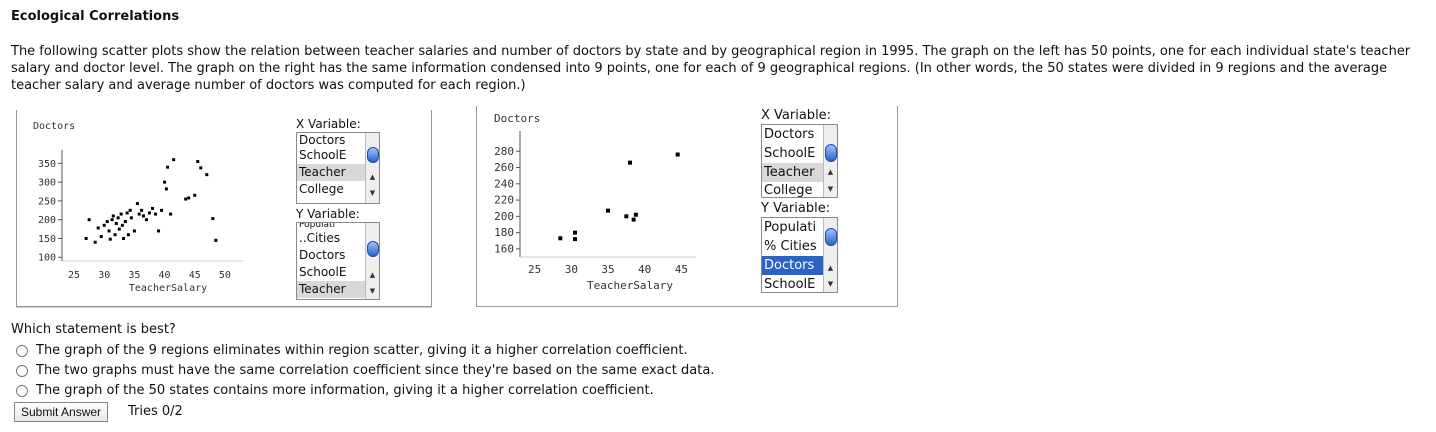 This screenshot has width=1436, height=432. I want to click on x-tick-label: 25, so click(74, 275).